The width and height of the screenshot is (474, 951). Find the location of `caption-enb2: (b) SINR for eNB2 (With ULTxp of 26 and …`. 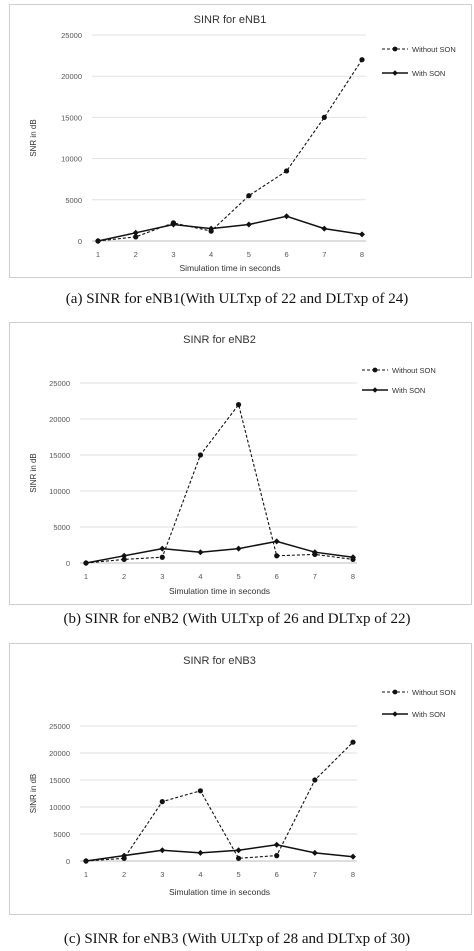

caption-enb2: (b) SINR for eNB2 (With ULTxp of 26 and … is located at coordinates (237, 619).